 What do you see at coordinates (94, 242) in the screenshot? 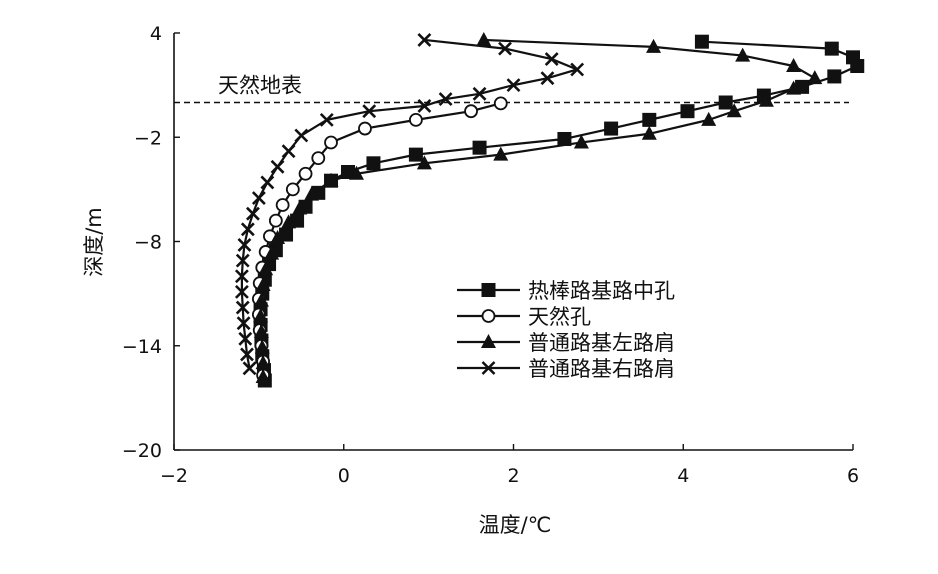
I see `y-axis-title: 深度/m` at bounding box center [94, 242].